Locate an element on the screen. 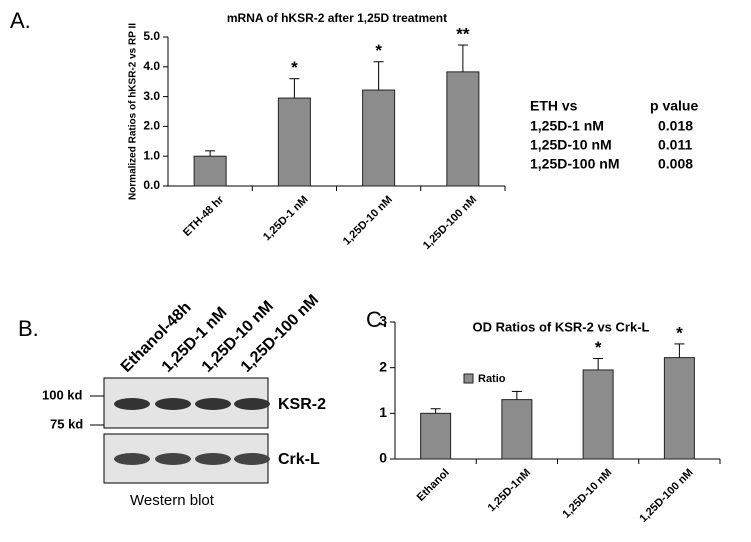 Image resolution: width=751 pixels, height=542 pixels. marker-label: 75 kd is located at coordinates (66, 423).